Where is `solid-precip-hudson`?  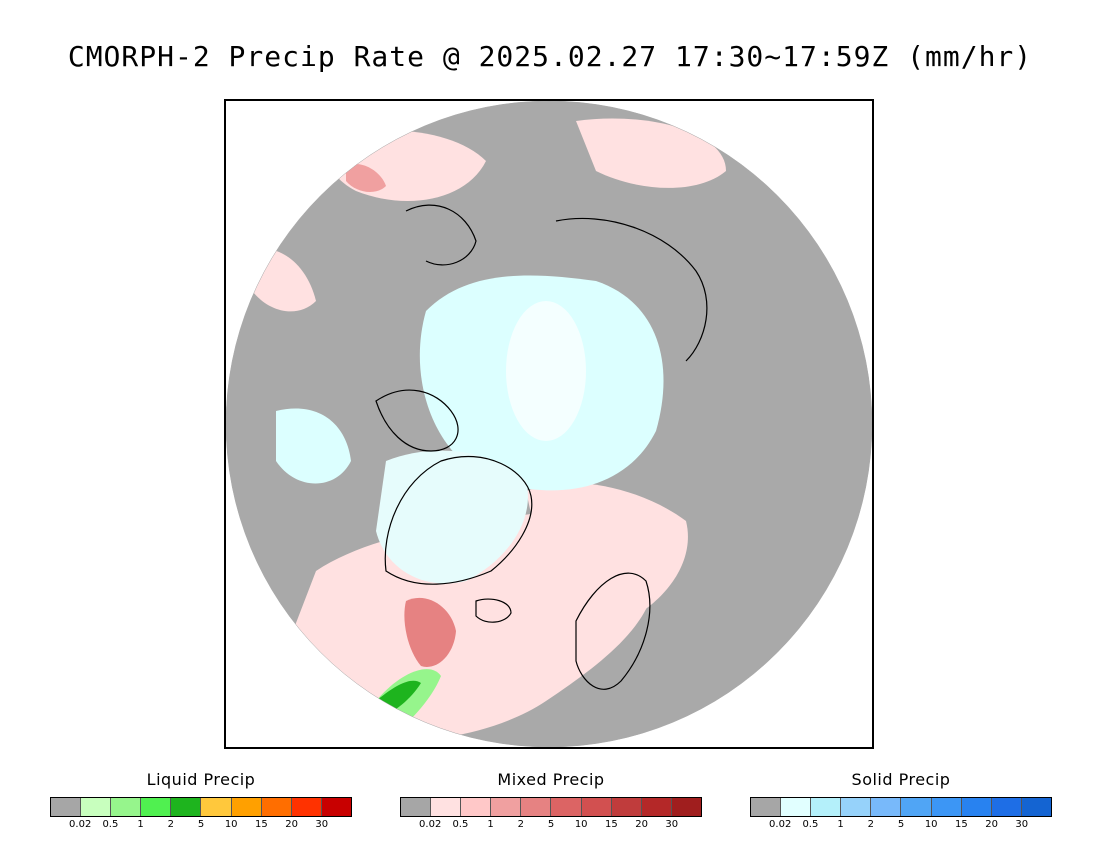
solid-precip-hudson is located at coordinates (313, 446).